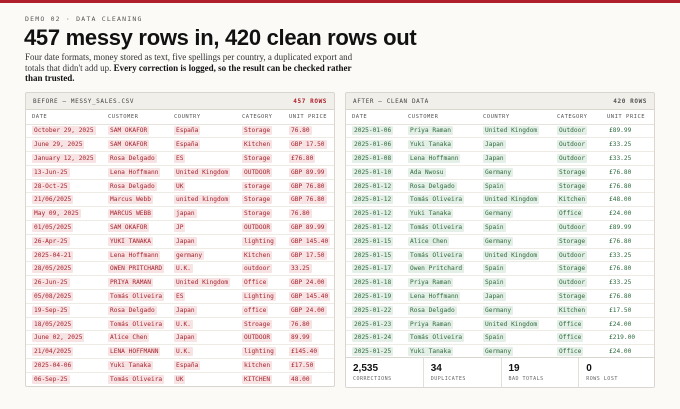 The height and width of the screenshot is (409, 680). What do you see at coordinates (56, 214) in the screenshot?
I see `cell-value: May 09, 2025` at bounding box center [56, 214].